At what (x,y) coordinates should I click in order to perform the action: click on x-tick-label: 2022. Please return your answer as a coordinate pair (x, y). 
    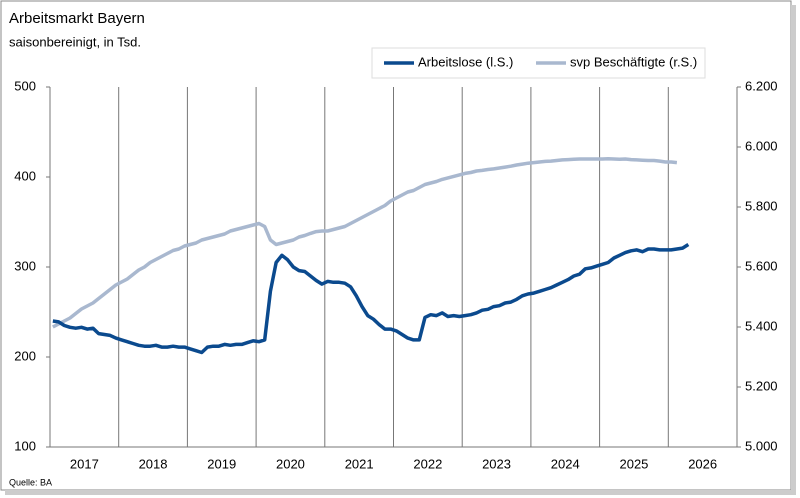
    Looking at the image, I should click on (427, 463).